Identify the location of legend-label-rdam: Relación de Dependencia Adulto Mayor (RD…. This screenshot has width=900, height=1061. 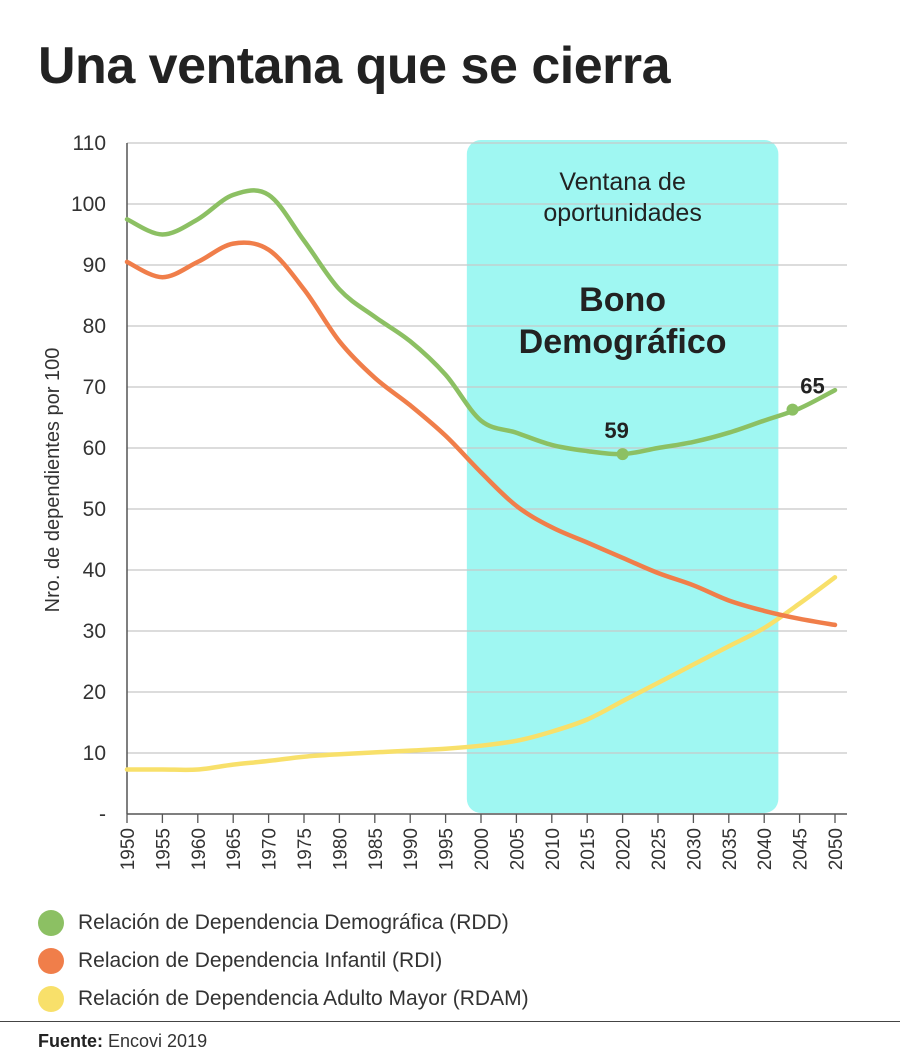
(303, 998).